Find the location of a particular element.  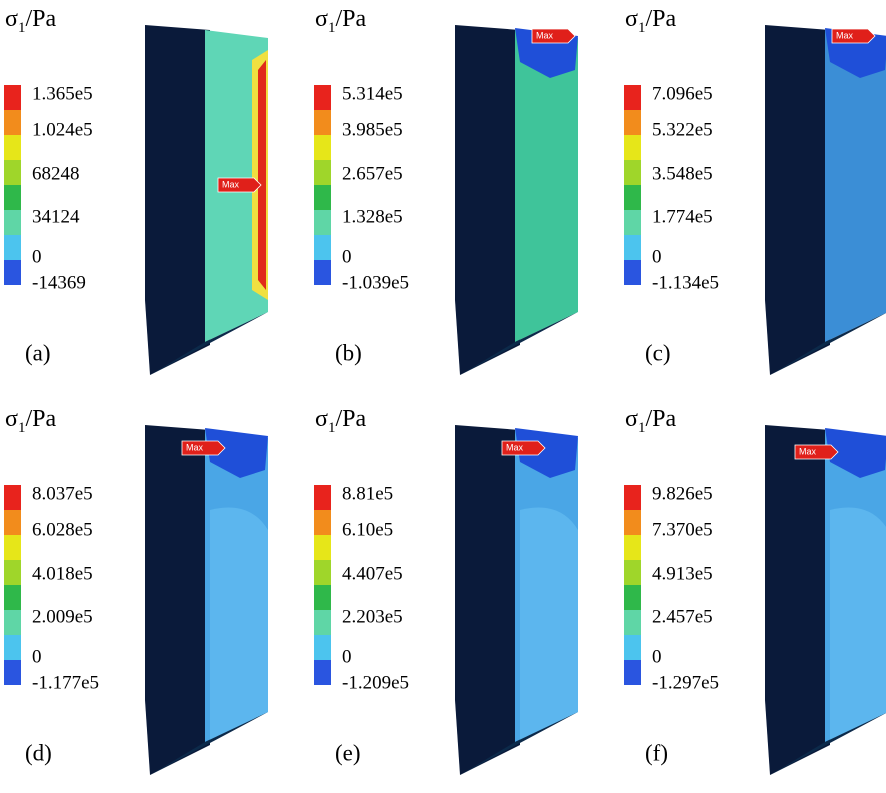

legend-label: 7.370e5 is located at coordinates (682, 529).